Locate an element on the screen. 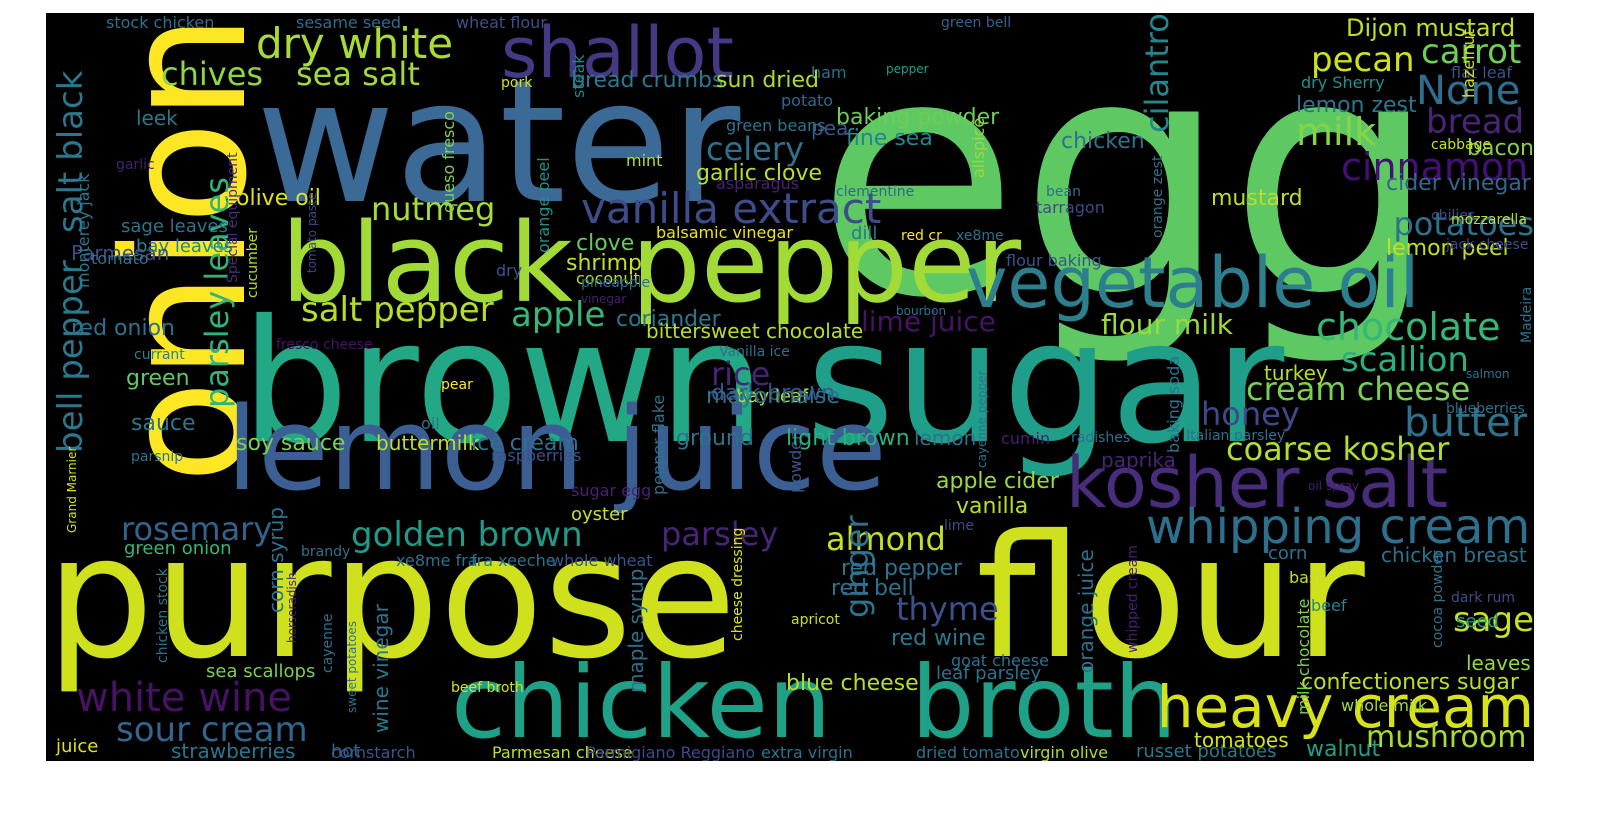 This screenshot has width=1614, height=818. word: carrot is located at coordinates (1471, 52).